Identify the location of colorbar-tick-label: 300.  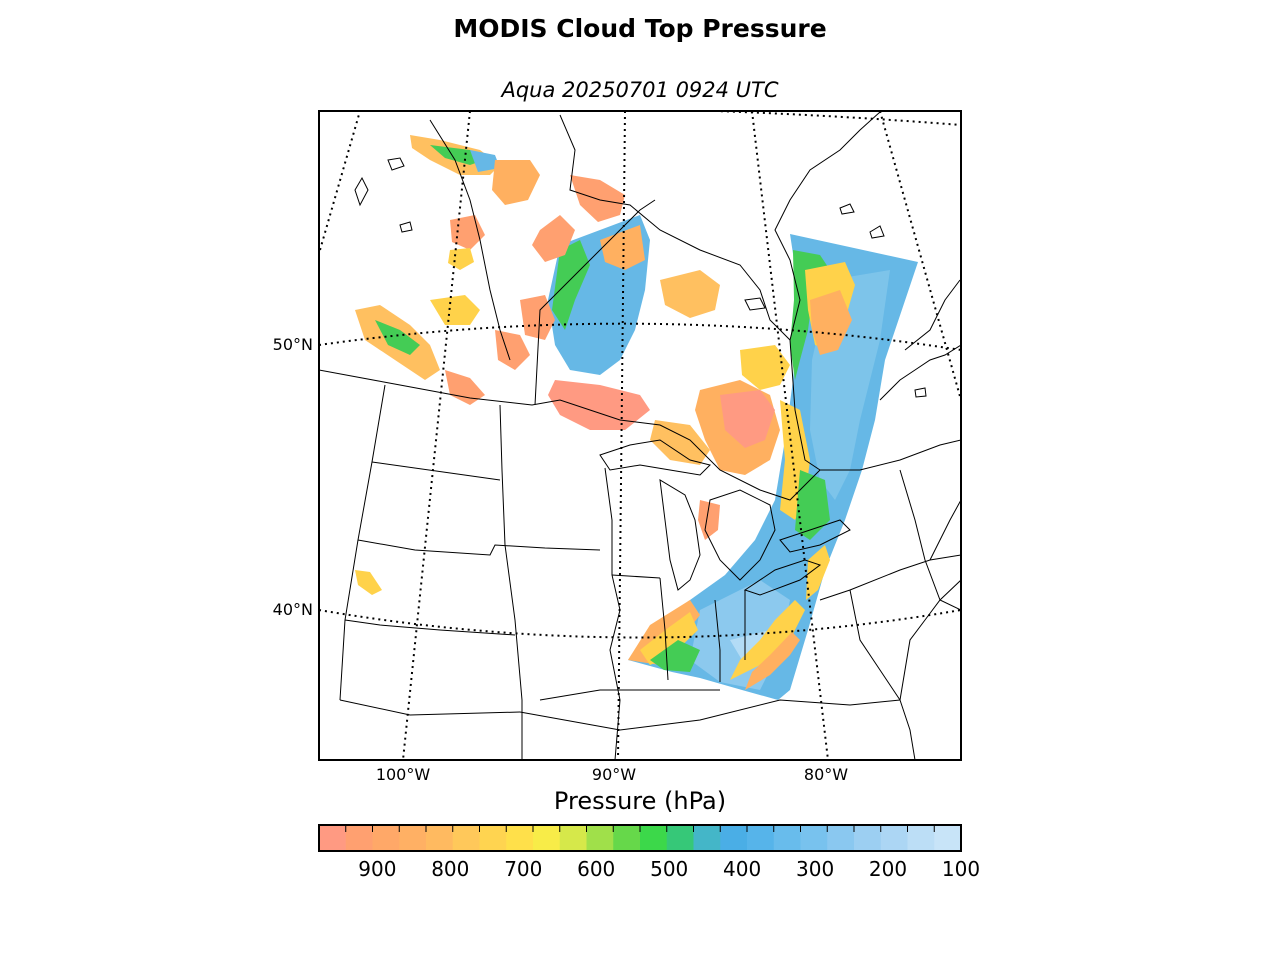
(815, 869).